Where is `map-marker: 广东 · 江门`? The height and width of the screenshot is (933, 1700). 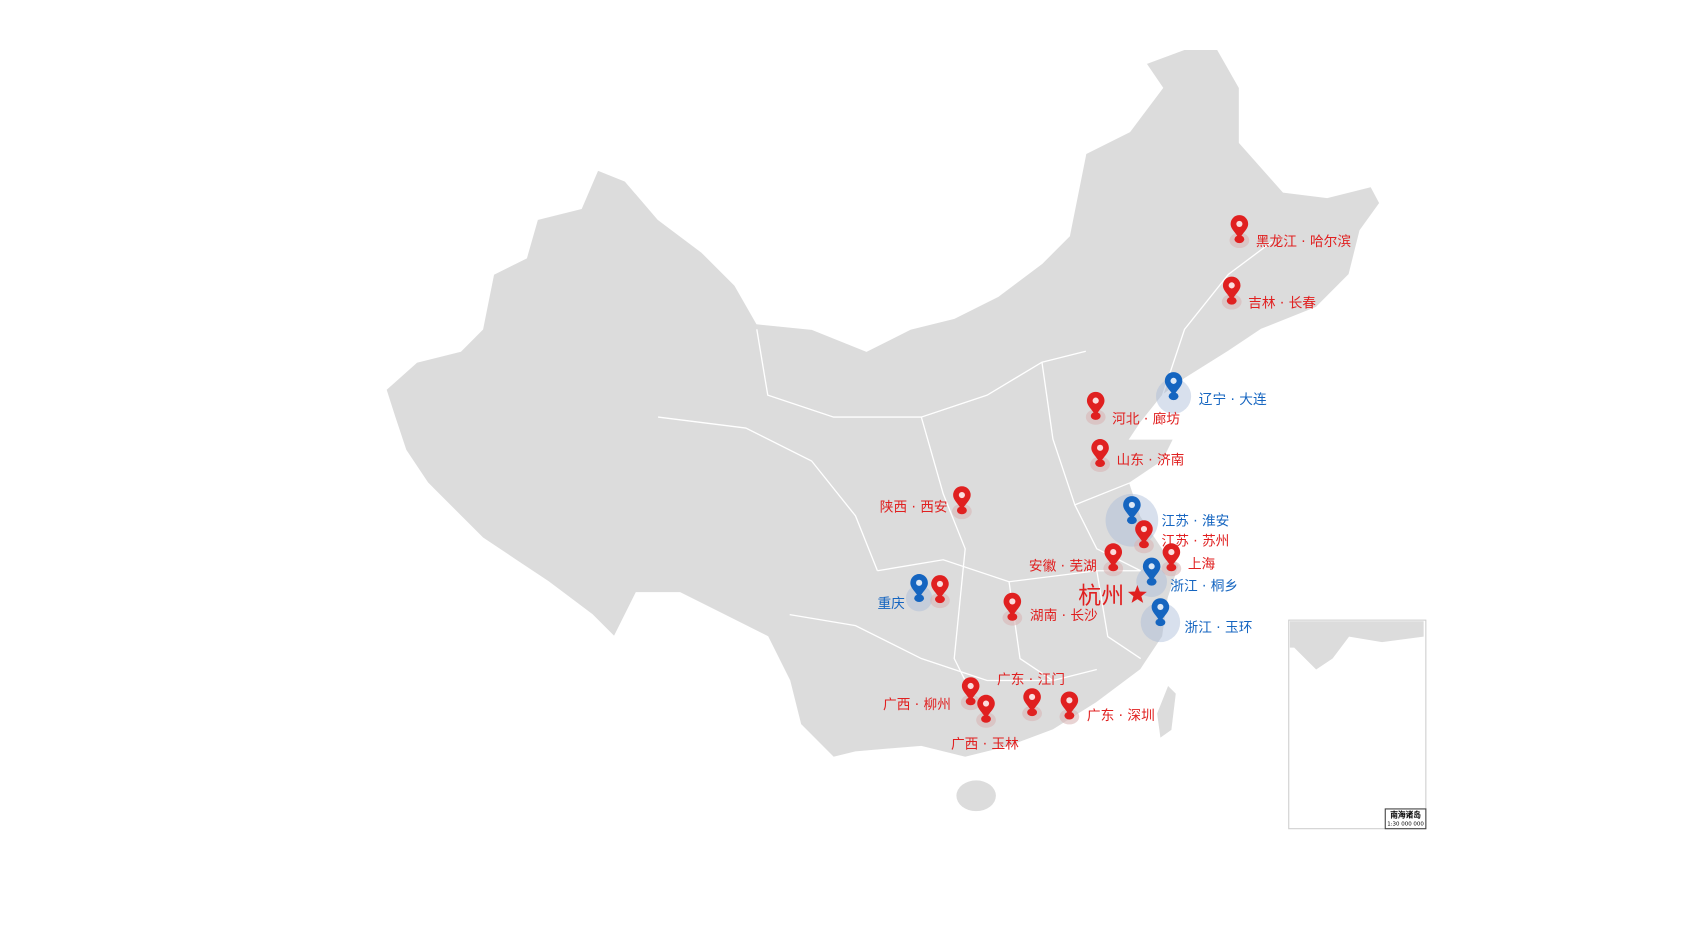
map-marker: 广东 · 江门 is located at coordinates (1031, 697).